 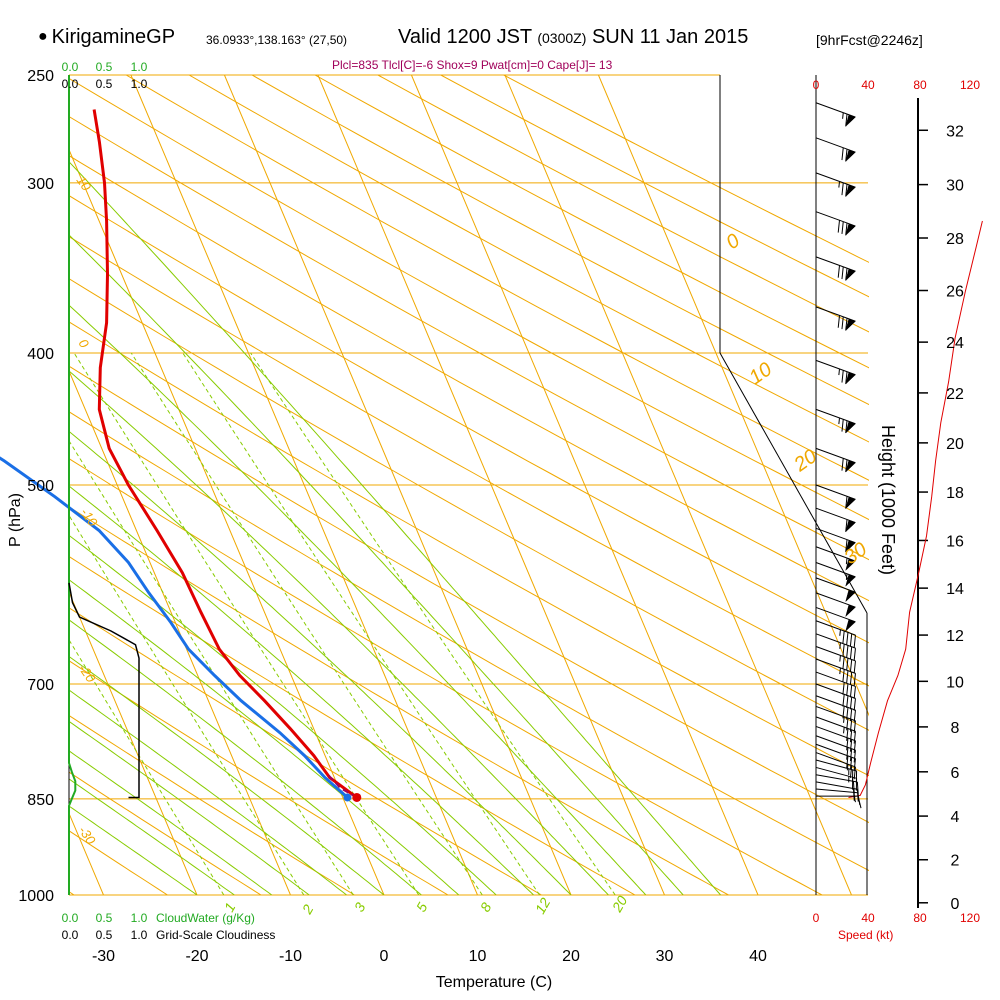 I want to click on pressure-tick-label: 500, so click(x=40, y=486).